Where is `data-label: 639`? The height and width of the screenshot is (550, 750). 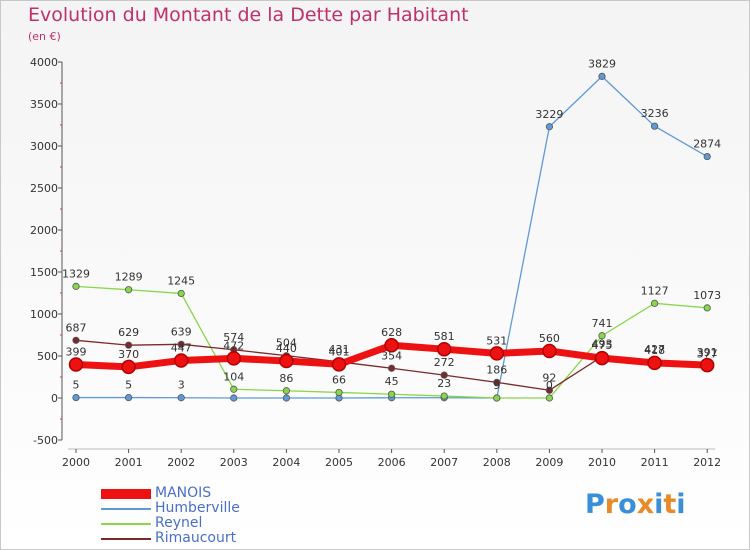
data-label: 639 is located at coordinates (181, 331).